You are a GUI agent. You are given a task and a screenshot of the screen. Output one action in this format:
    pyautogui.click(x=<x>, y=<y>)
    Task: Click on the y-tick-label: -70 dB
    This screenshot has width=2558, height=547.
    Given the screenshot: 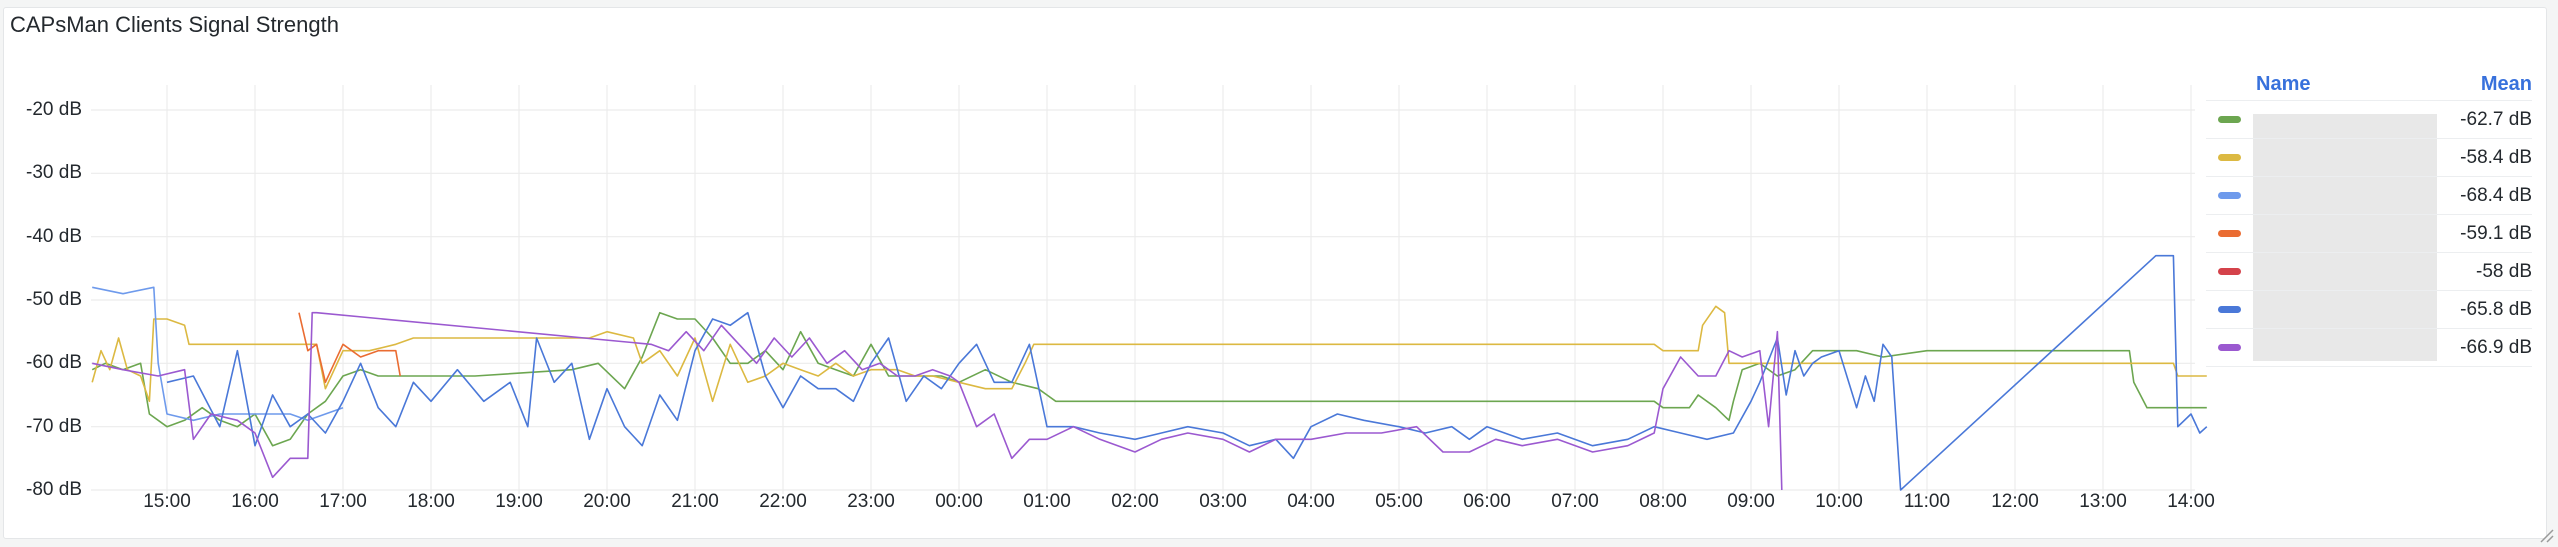 What is the action you would take?
    pyautogui.click(x=54, y=426)
    